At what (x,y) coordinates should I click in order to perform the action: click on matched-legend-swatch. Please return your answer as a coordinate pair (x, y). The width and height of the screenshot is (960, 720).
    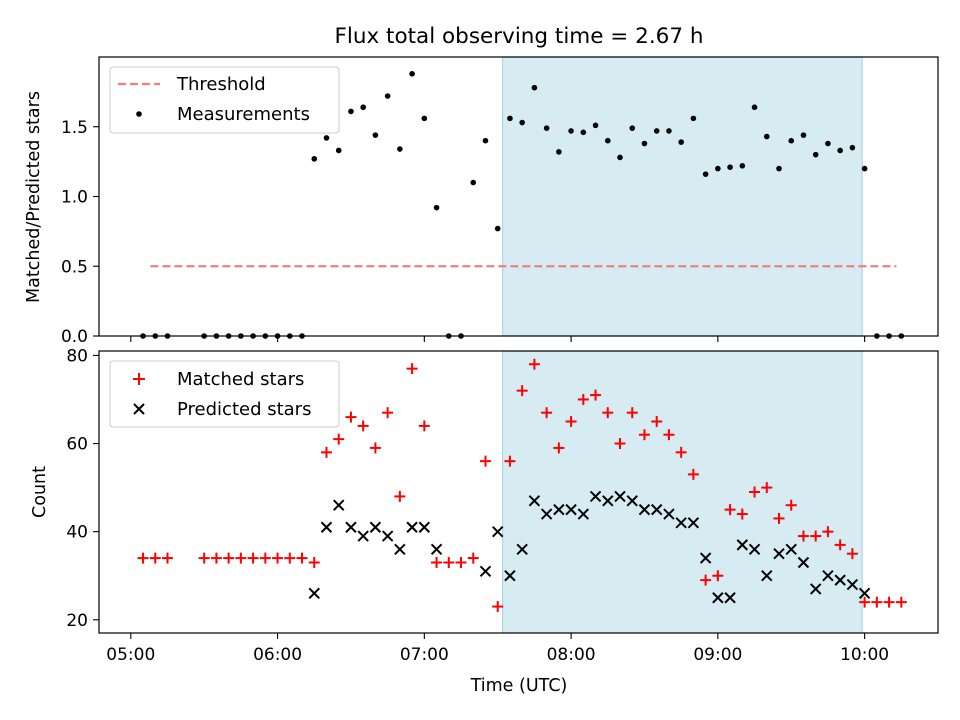
    Looking at the image, I should click on (139, 379).